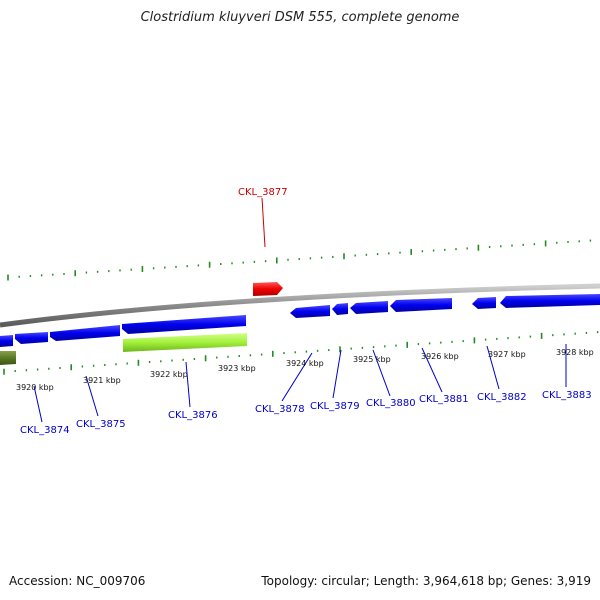  What do you see at coordinates (280, 409) in the screenshot?
I see `gene-label-3878: CKL_3878` at bounding box center [280, 409].